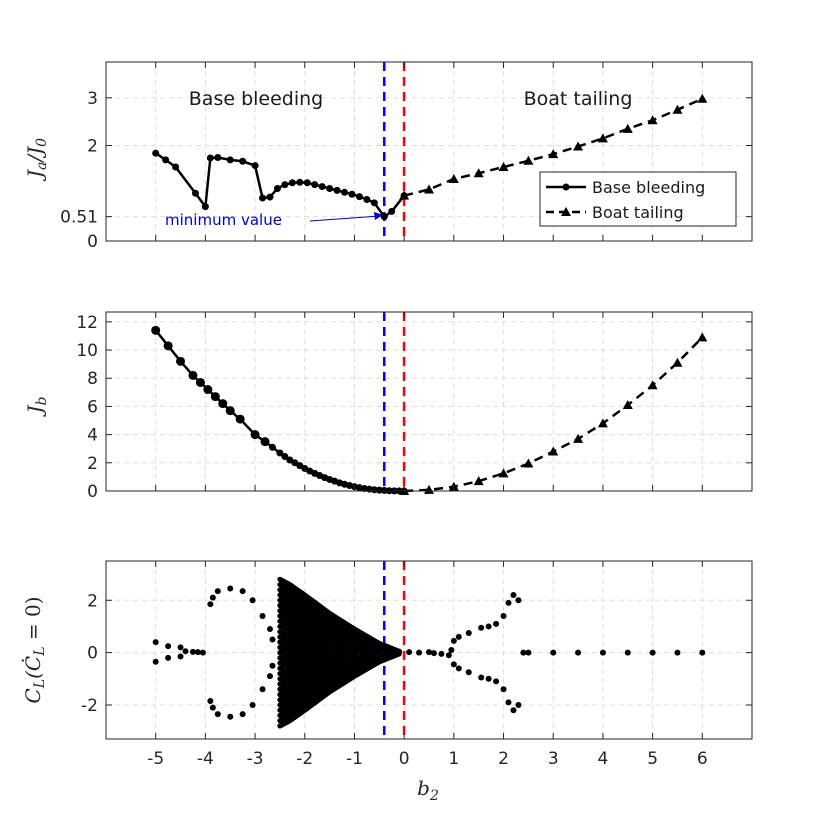  Describe the element at coordinates (354, 759) in the screenshot. I see `x-tick-label: -1` at that location.